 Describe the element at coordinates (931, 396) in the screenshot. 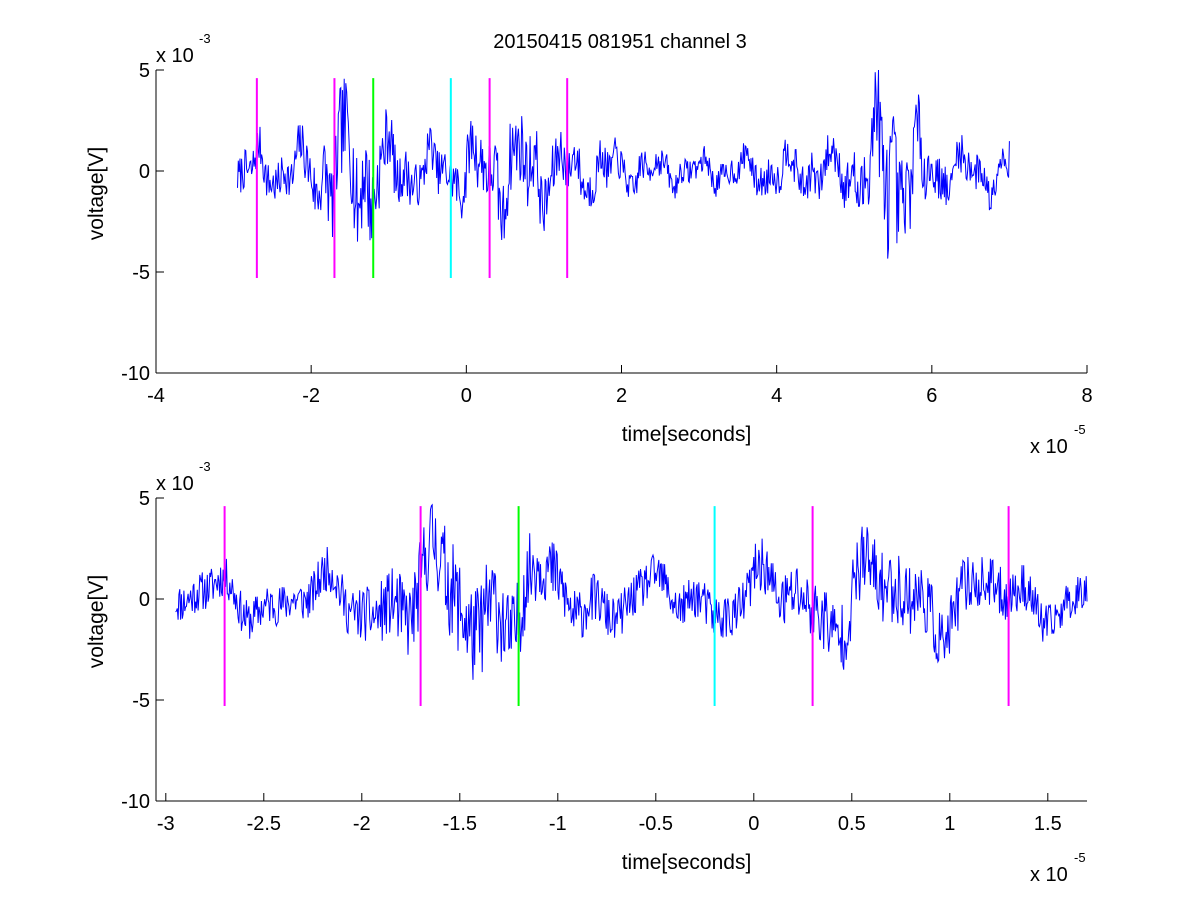

I see `x-tick-label: 6` at that location.